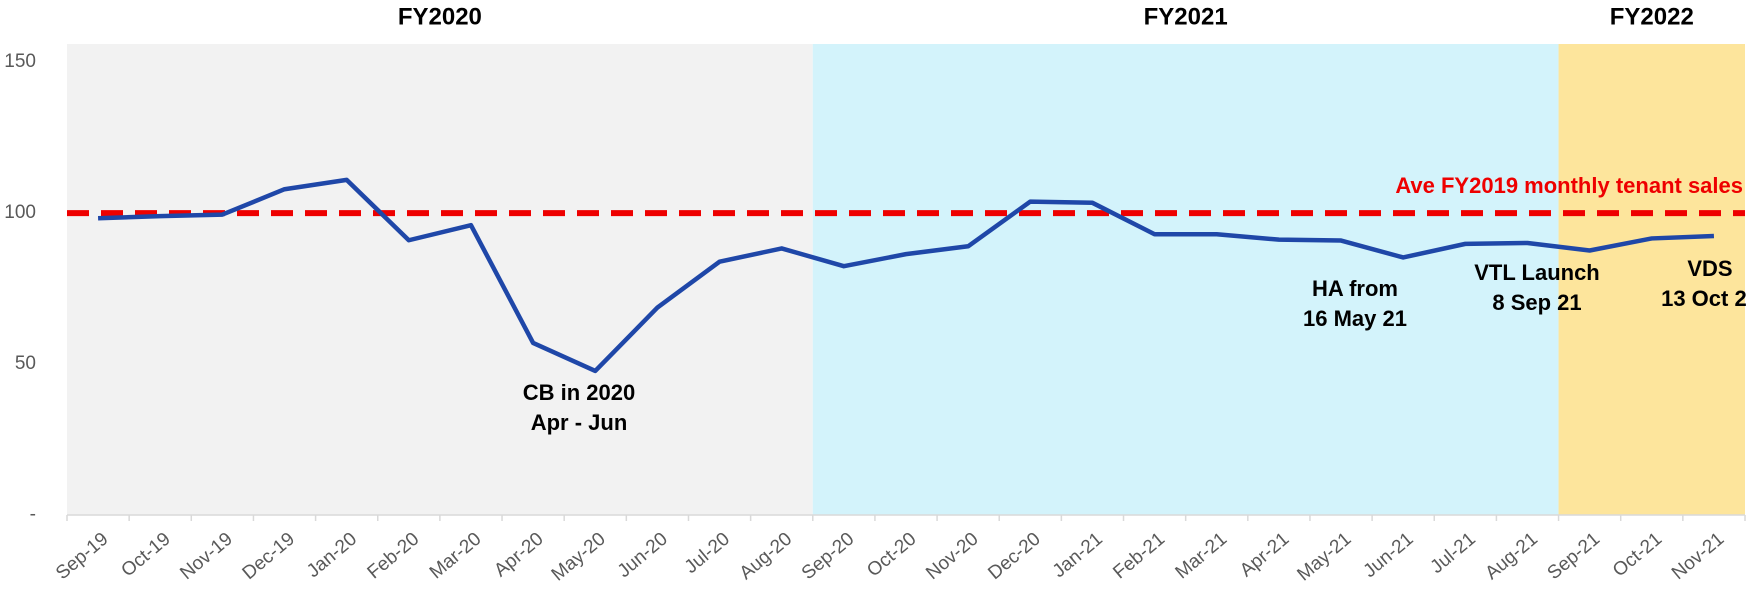  I want to click on x-tick-label: Sep-19, so click(82, 556).